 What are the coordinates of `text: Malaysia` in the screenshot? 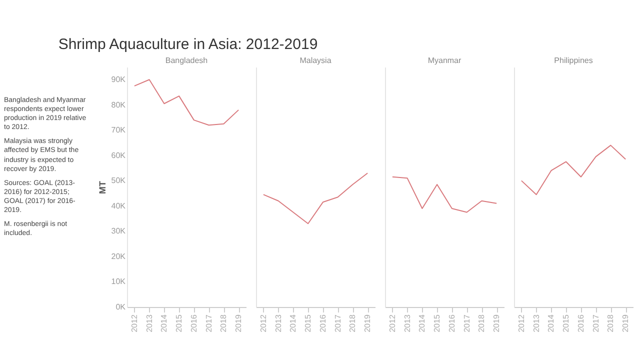 It's located at (316, 60).